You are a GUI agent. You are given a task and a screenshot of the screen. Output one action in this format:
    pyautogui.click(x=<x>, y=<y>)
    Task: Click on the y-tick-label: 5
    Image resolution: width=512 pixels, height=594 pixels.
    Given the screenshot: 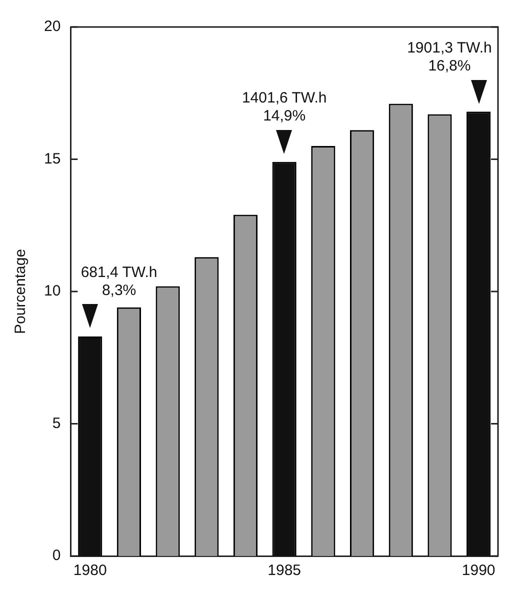 What is the action you would take?
    pyautogui.click(x=56, y=423)
    